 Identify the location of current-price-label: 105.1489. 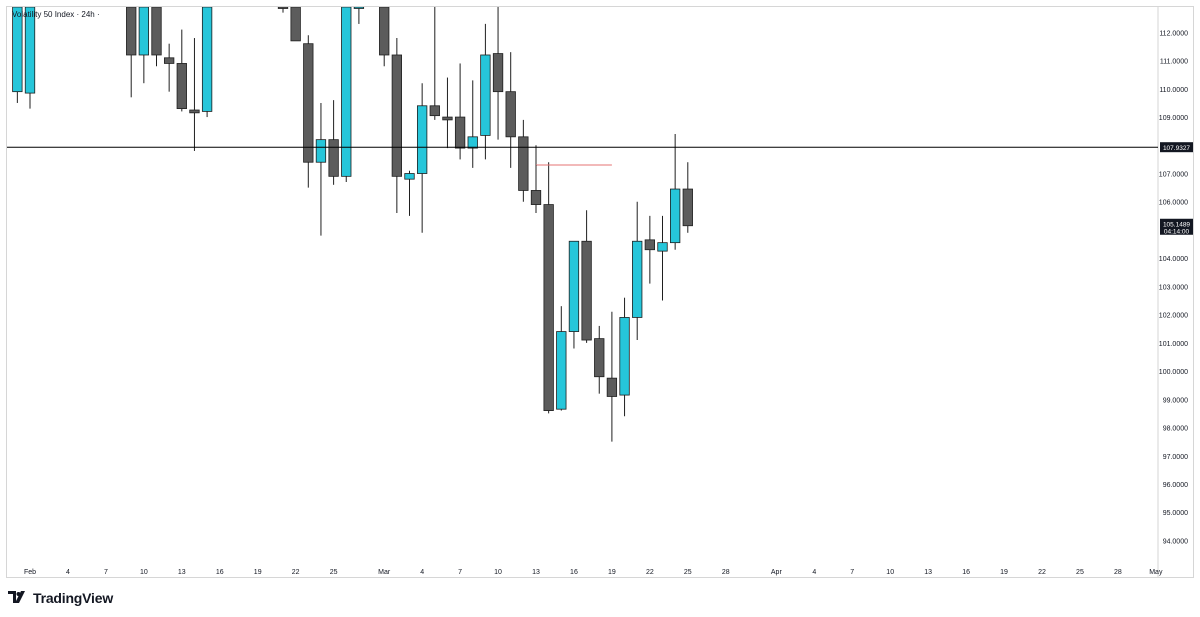
(1176, 224).